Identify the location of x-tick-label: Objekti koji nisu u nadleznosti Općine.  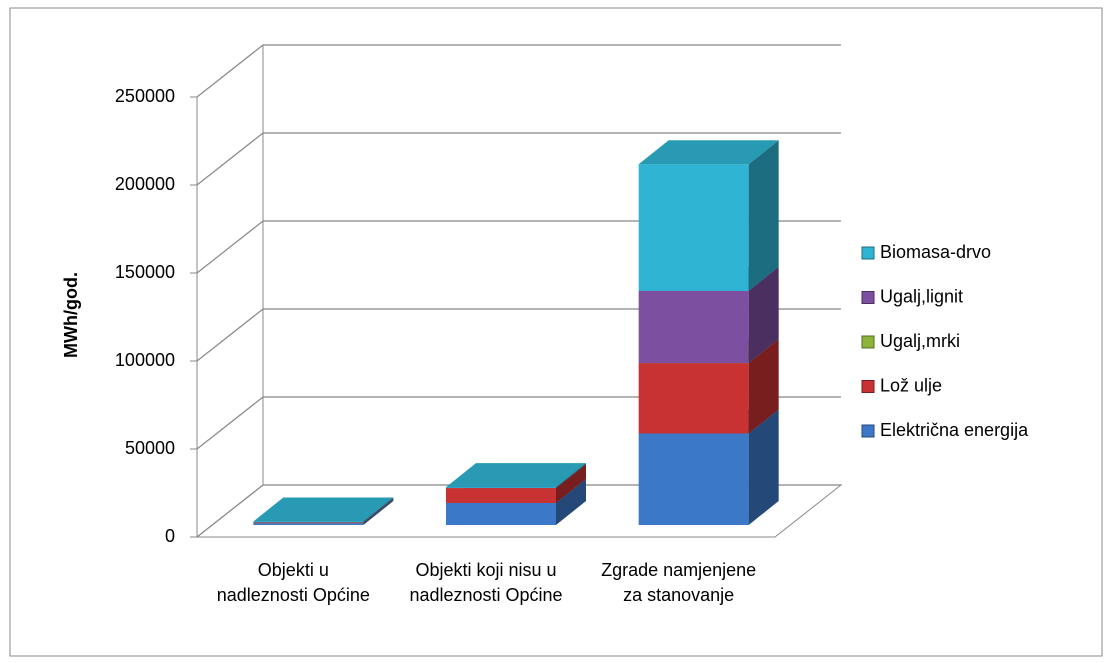
(486, 582).